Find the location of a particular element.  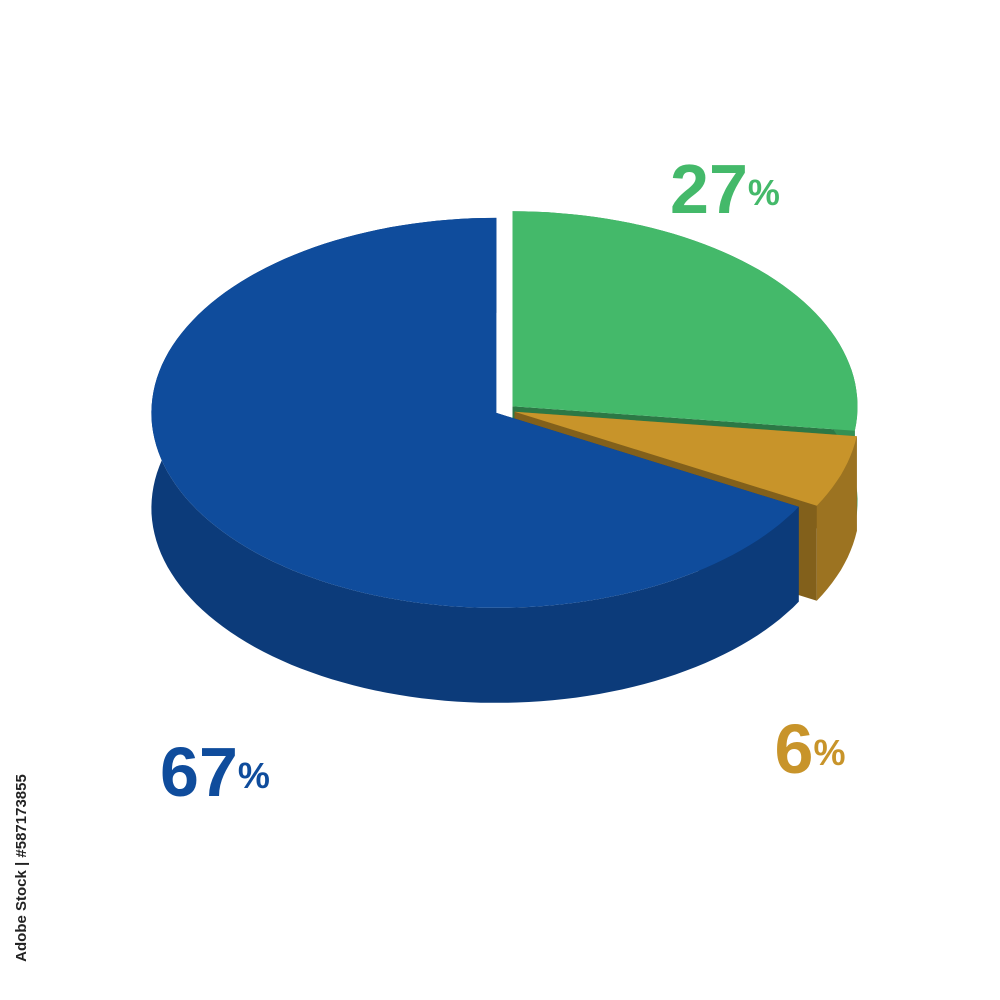

value-label: 6% is located at coordinates (810, 749).